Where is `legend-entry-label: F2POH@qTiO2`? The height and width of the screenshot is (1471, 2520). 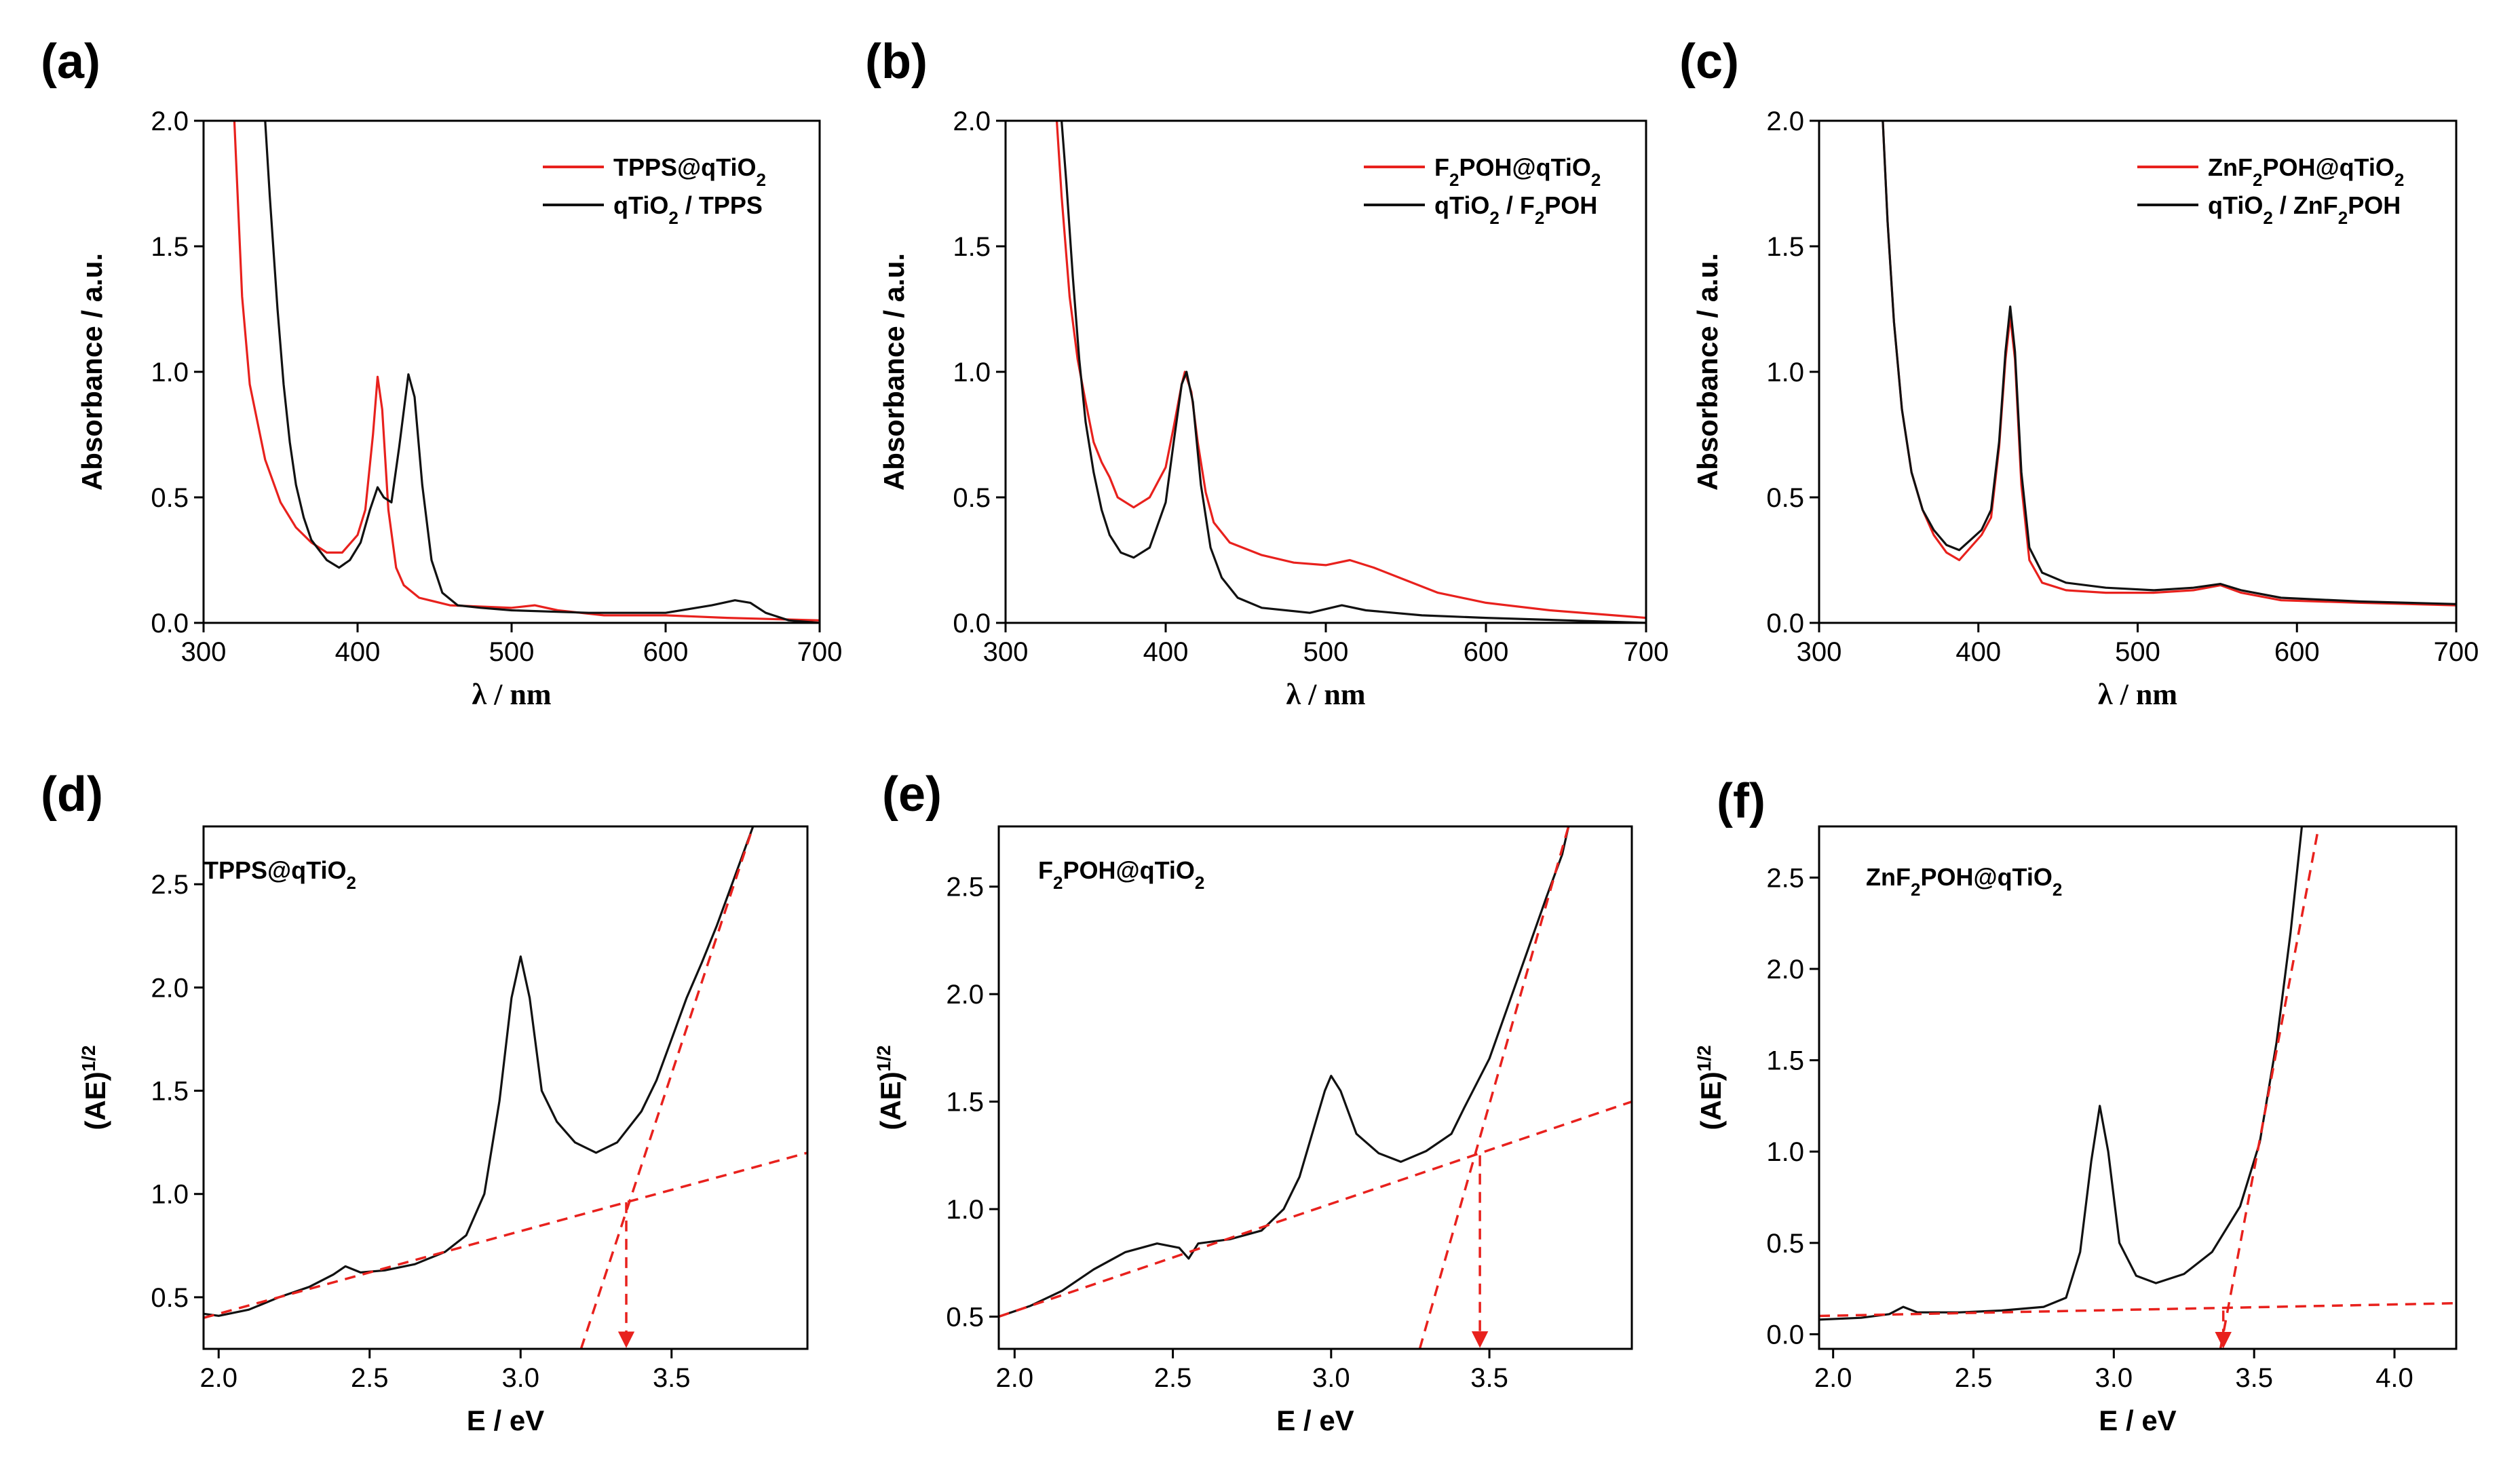 legend-entry-label: F2POH@qTiO2 is located at coordinates (1518, 171).